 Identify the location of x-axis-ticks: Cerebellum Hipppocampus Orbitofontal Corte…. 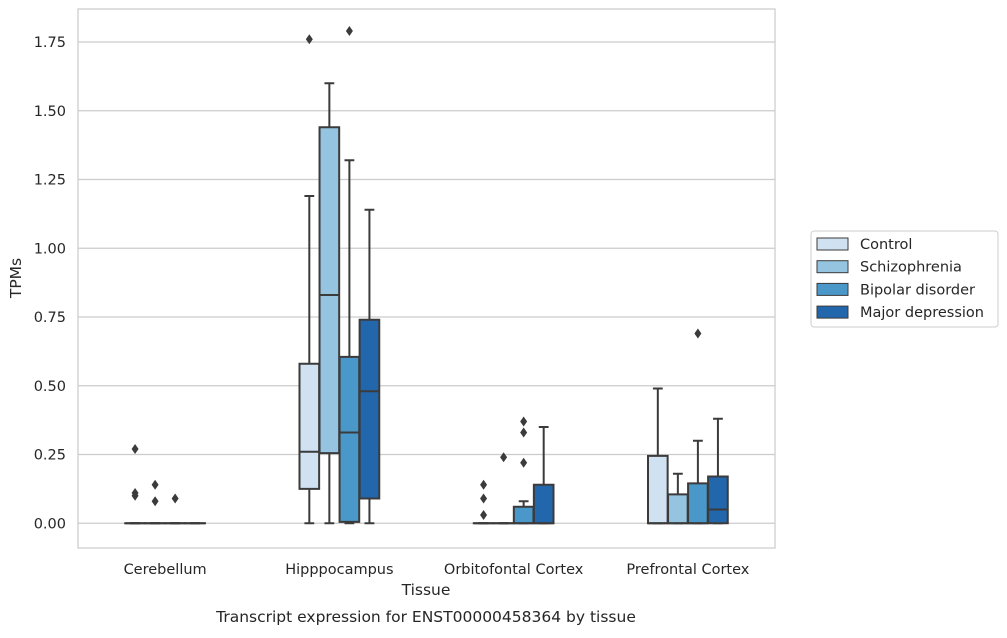
(437, 570).